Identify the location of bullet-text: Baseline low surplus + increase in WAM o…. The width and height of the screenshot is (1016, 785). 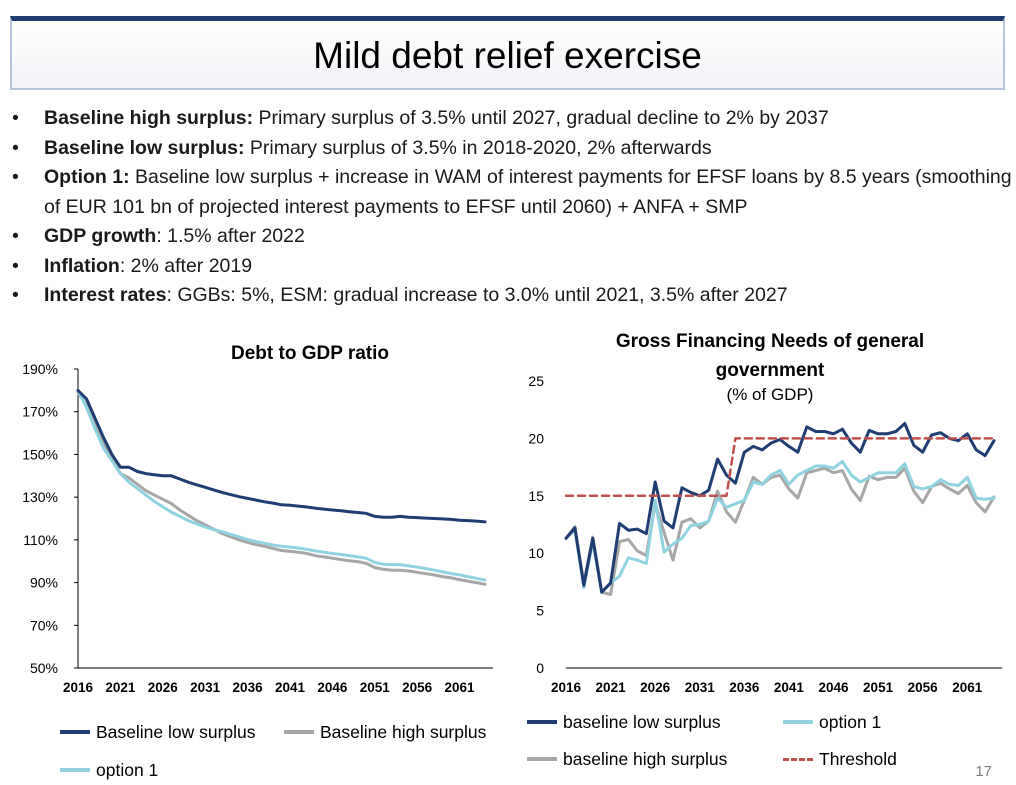
(528, 192).